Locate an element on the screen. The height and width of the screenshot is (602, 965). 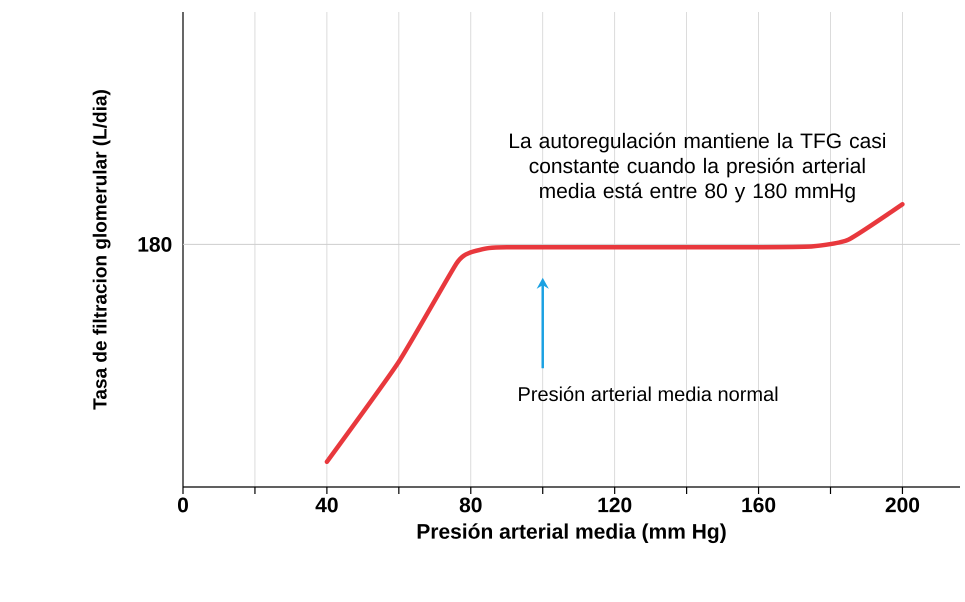
x-axis-title: Presión arterial media (mm Hg) is located at coordinates (572, 533).